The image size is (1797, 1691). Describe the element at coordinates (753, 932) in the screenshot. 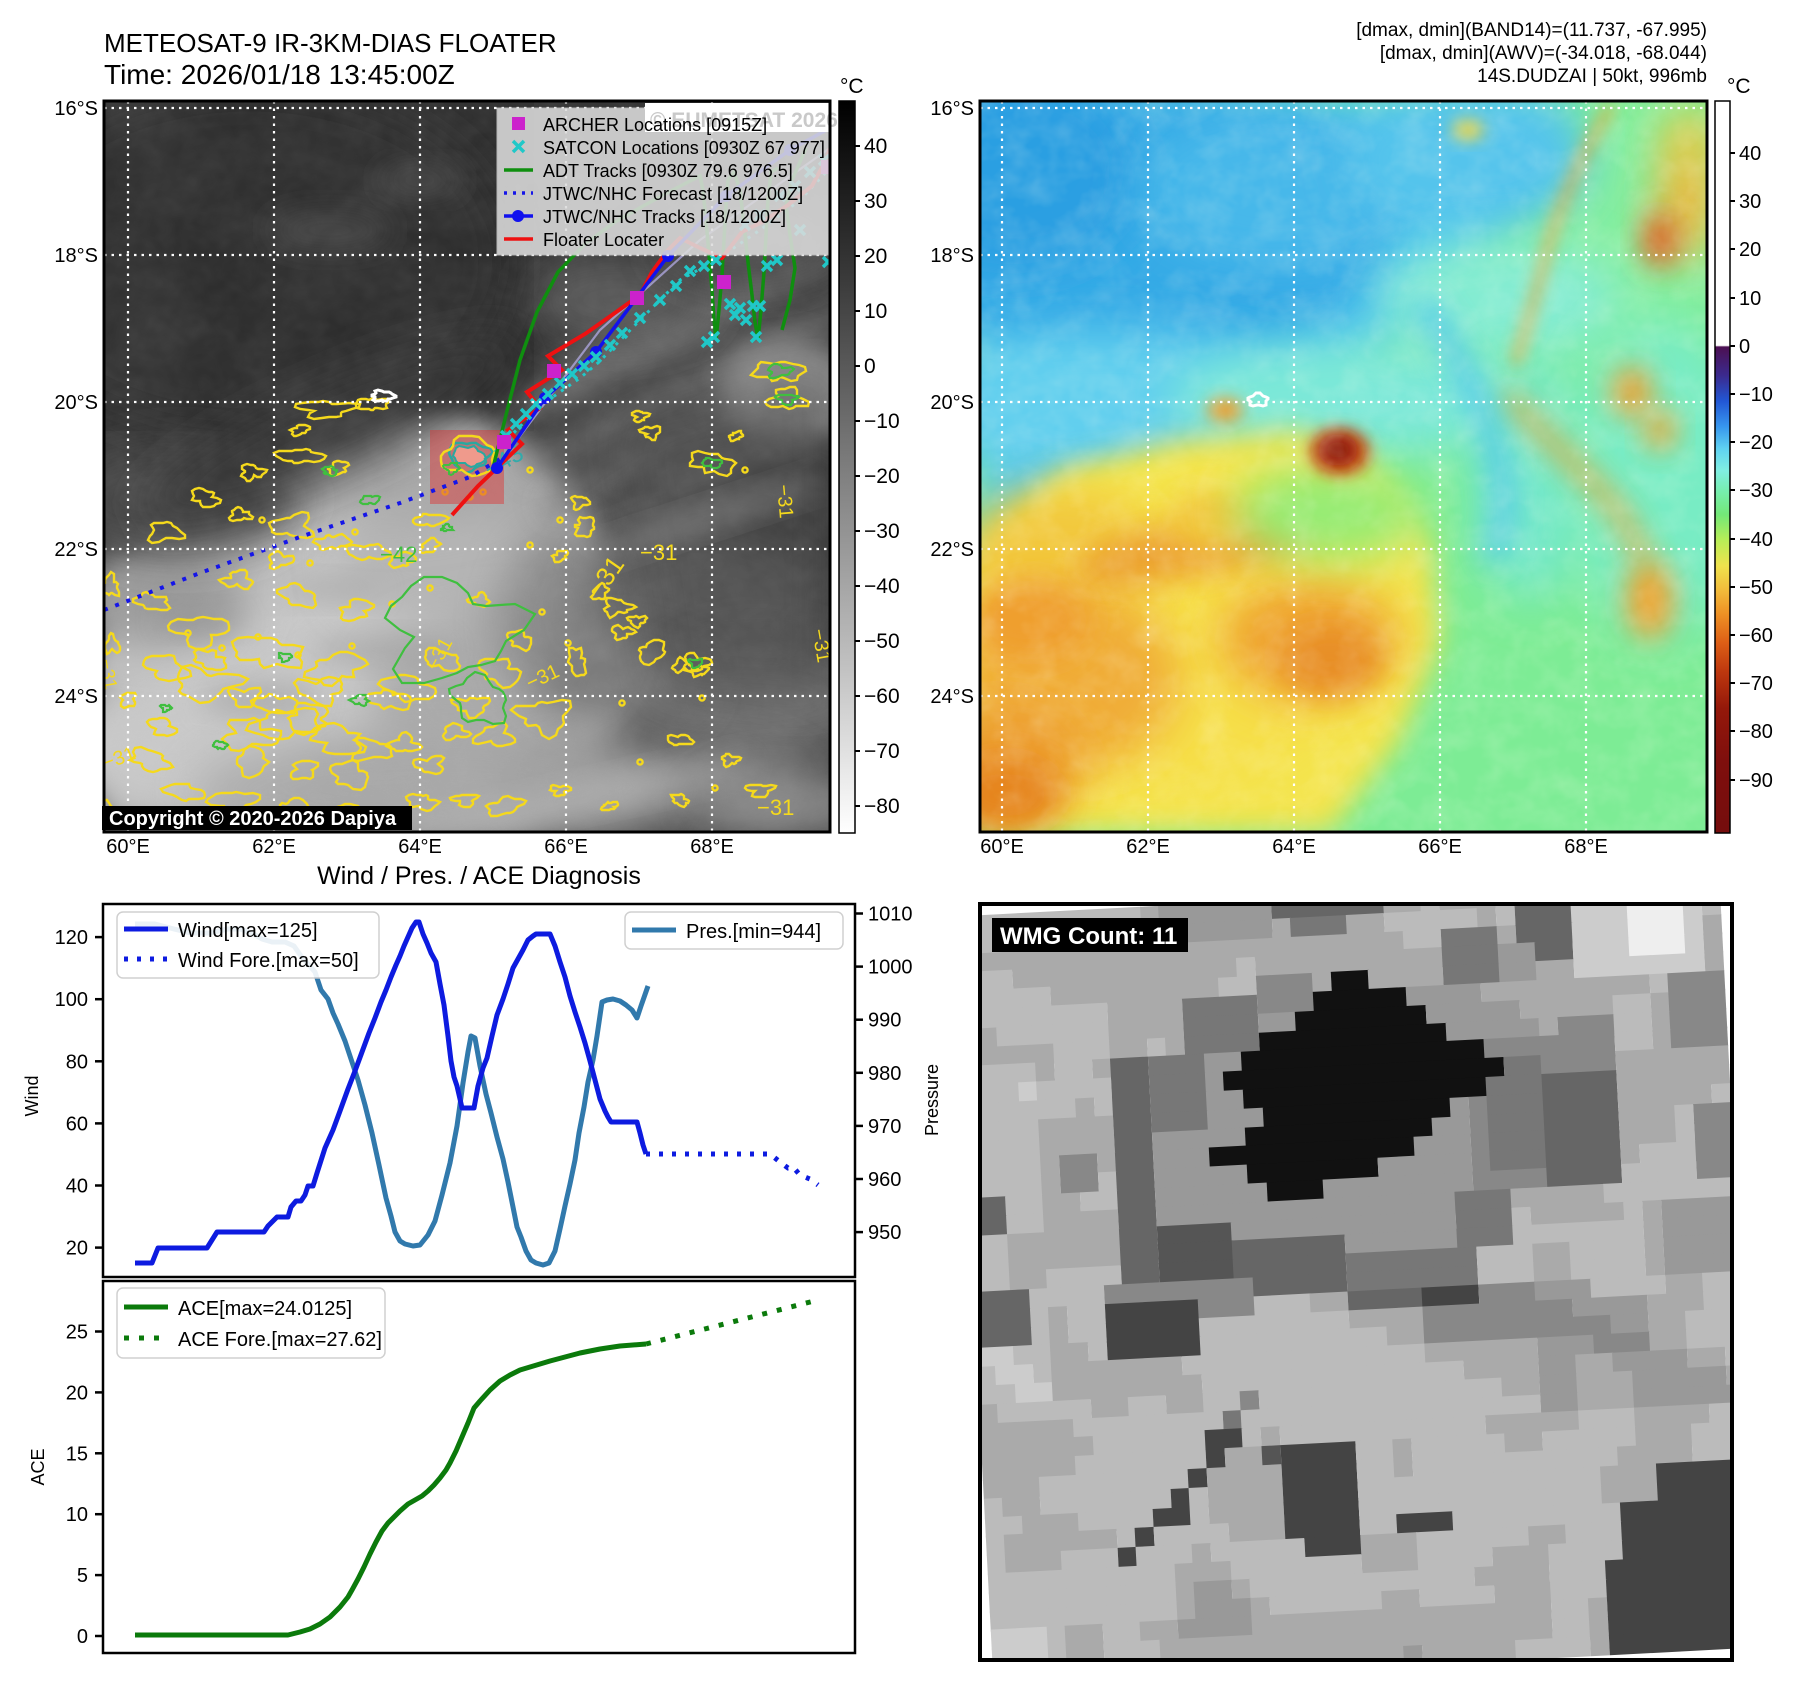

I see `svg-text: Pres.[min=944]` at that location.